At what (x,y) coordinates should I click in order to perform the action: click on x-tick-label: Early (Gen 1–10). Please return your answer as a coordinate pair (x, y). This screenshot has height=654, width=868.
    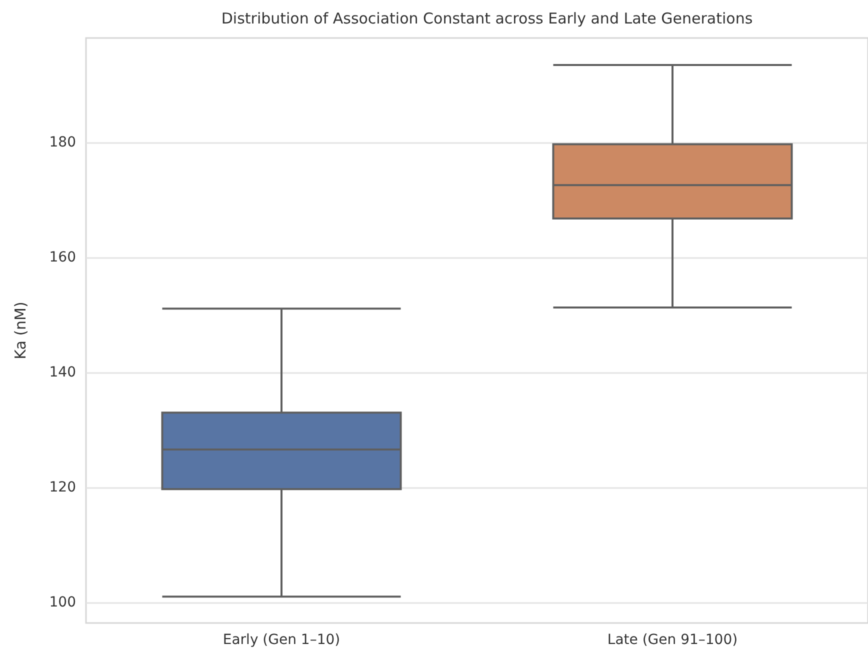
    Looking at the image, I should click on (281, 640).